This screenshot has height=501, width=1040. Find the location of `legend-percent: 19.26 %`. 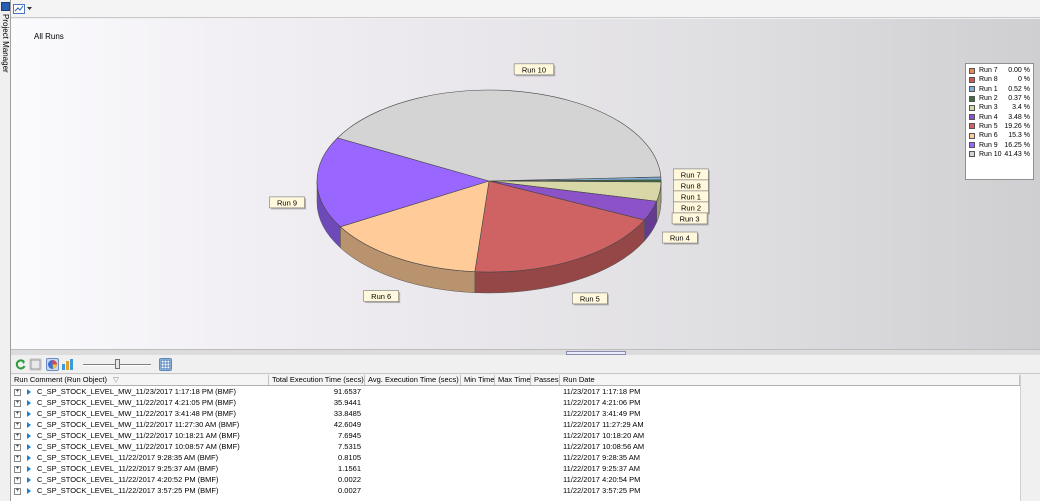

legend-percent: 19.26 % is located at coordinates (1017, 126).